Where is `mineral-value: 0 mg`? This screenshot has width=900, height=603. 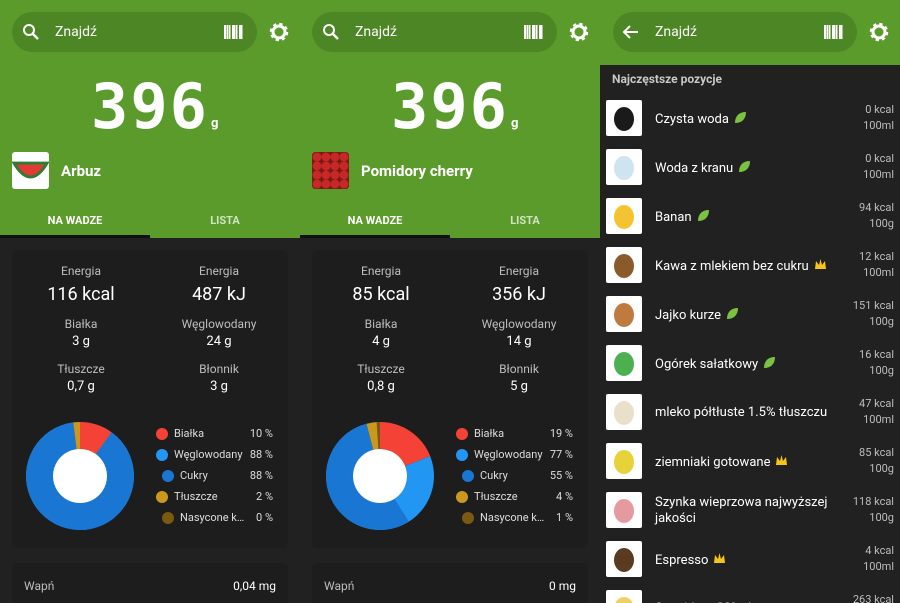
mineral-value: 0 mg is located at coordinates (562, 586).